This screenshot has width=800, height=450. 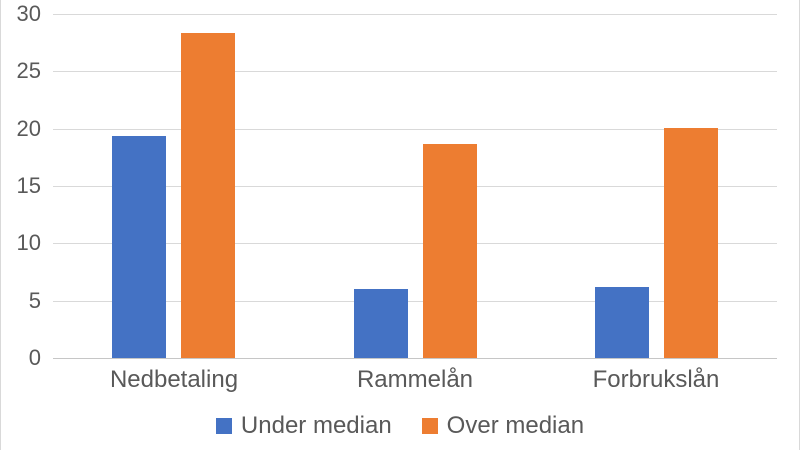 I want to click on y-axis-tick-label: 10, so click(x=28, y=242).